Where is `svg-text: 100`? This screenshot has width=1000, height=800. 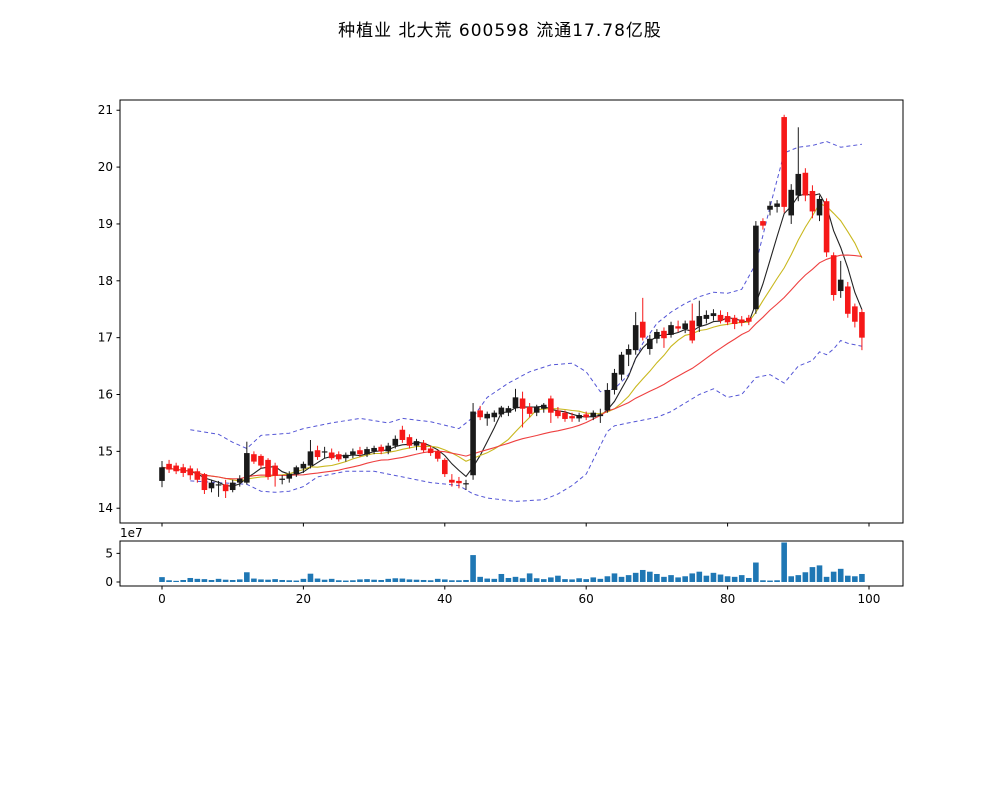 svg-text: 100 is located at coordinates (869, 599).